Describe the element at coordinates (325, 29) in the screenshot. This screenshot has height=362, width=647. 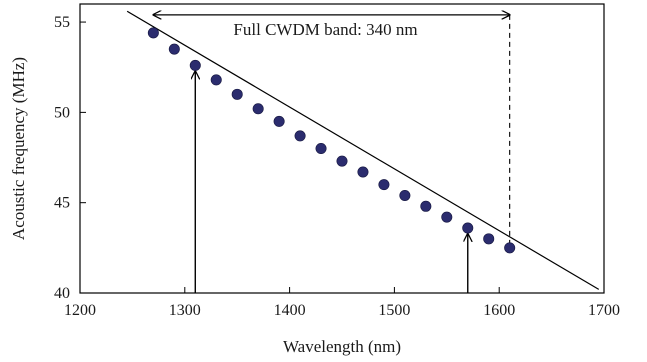
I see `band-label: Full CWDM band: 340 nm` at that location.